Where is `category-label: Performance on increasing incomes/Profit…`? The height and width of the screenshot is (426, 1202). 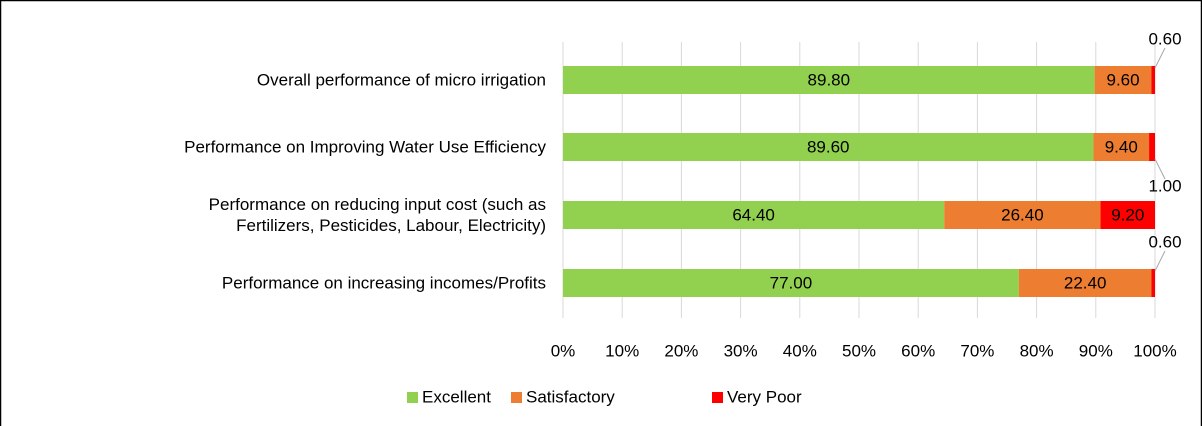
category-label: Performance on increasing incomes/Profit… is located at coordinates (383, 283).